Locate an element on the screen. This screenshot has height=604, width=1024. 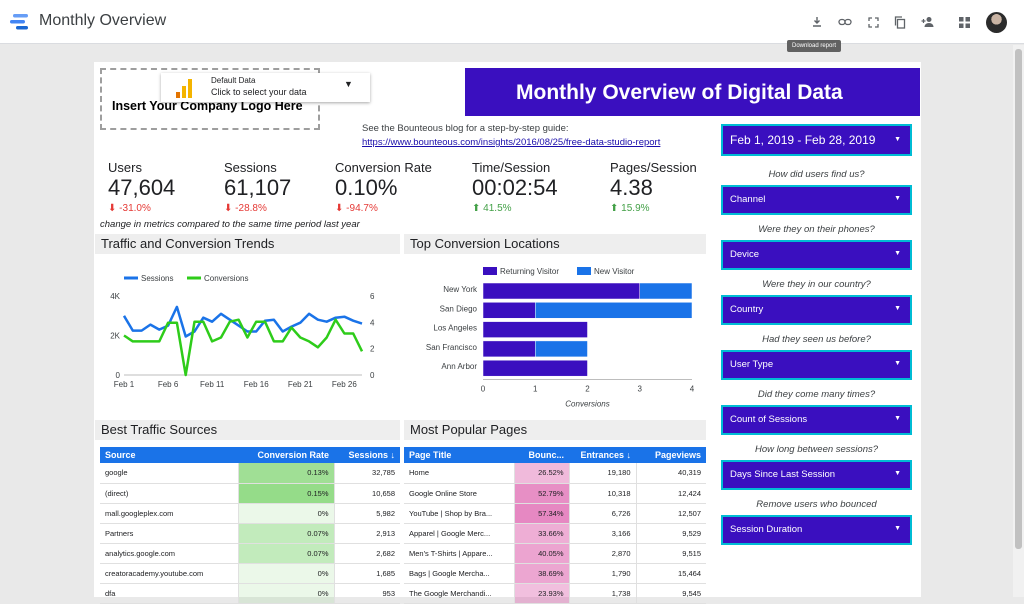
cell-sessions: 2,913 is located at coordinates (366, 533).